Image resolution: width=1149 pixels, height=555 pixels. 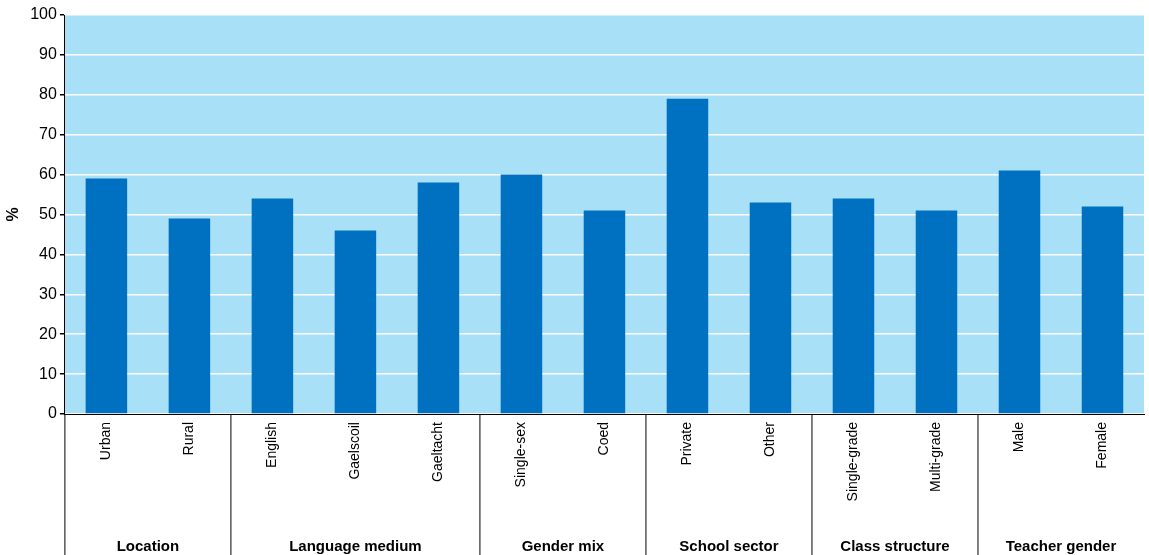 I want to click on y-tick-label: 30, so click(x=48, y=293).